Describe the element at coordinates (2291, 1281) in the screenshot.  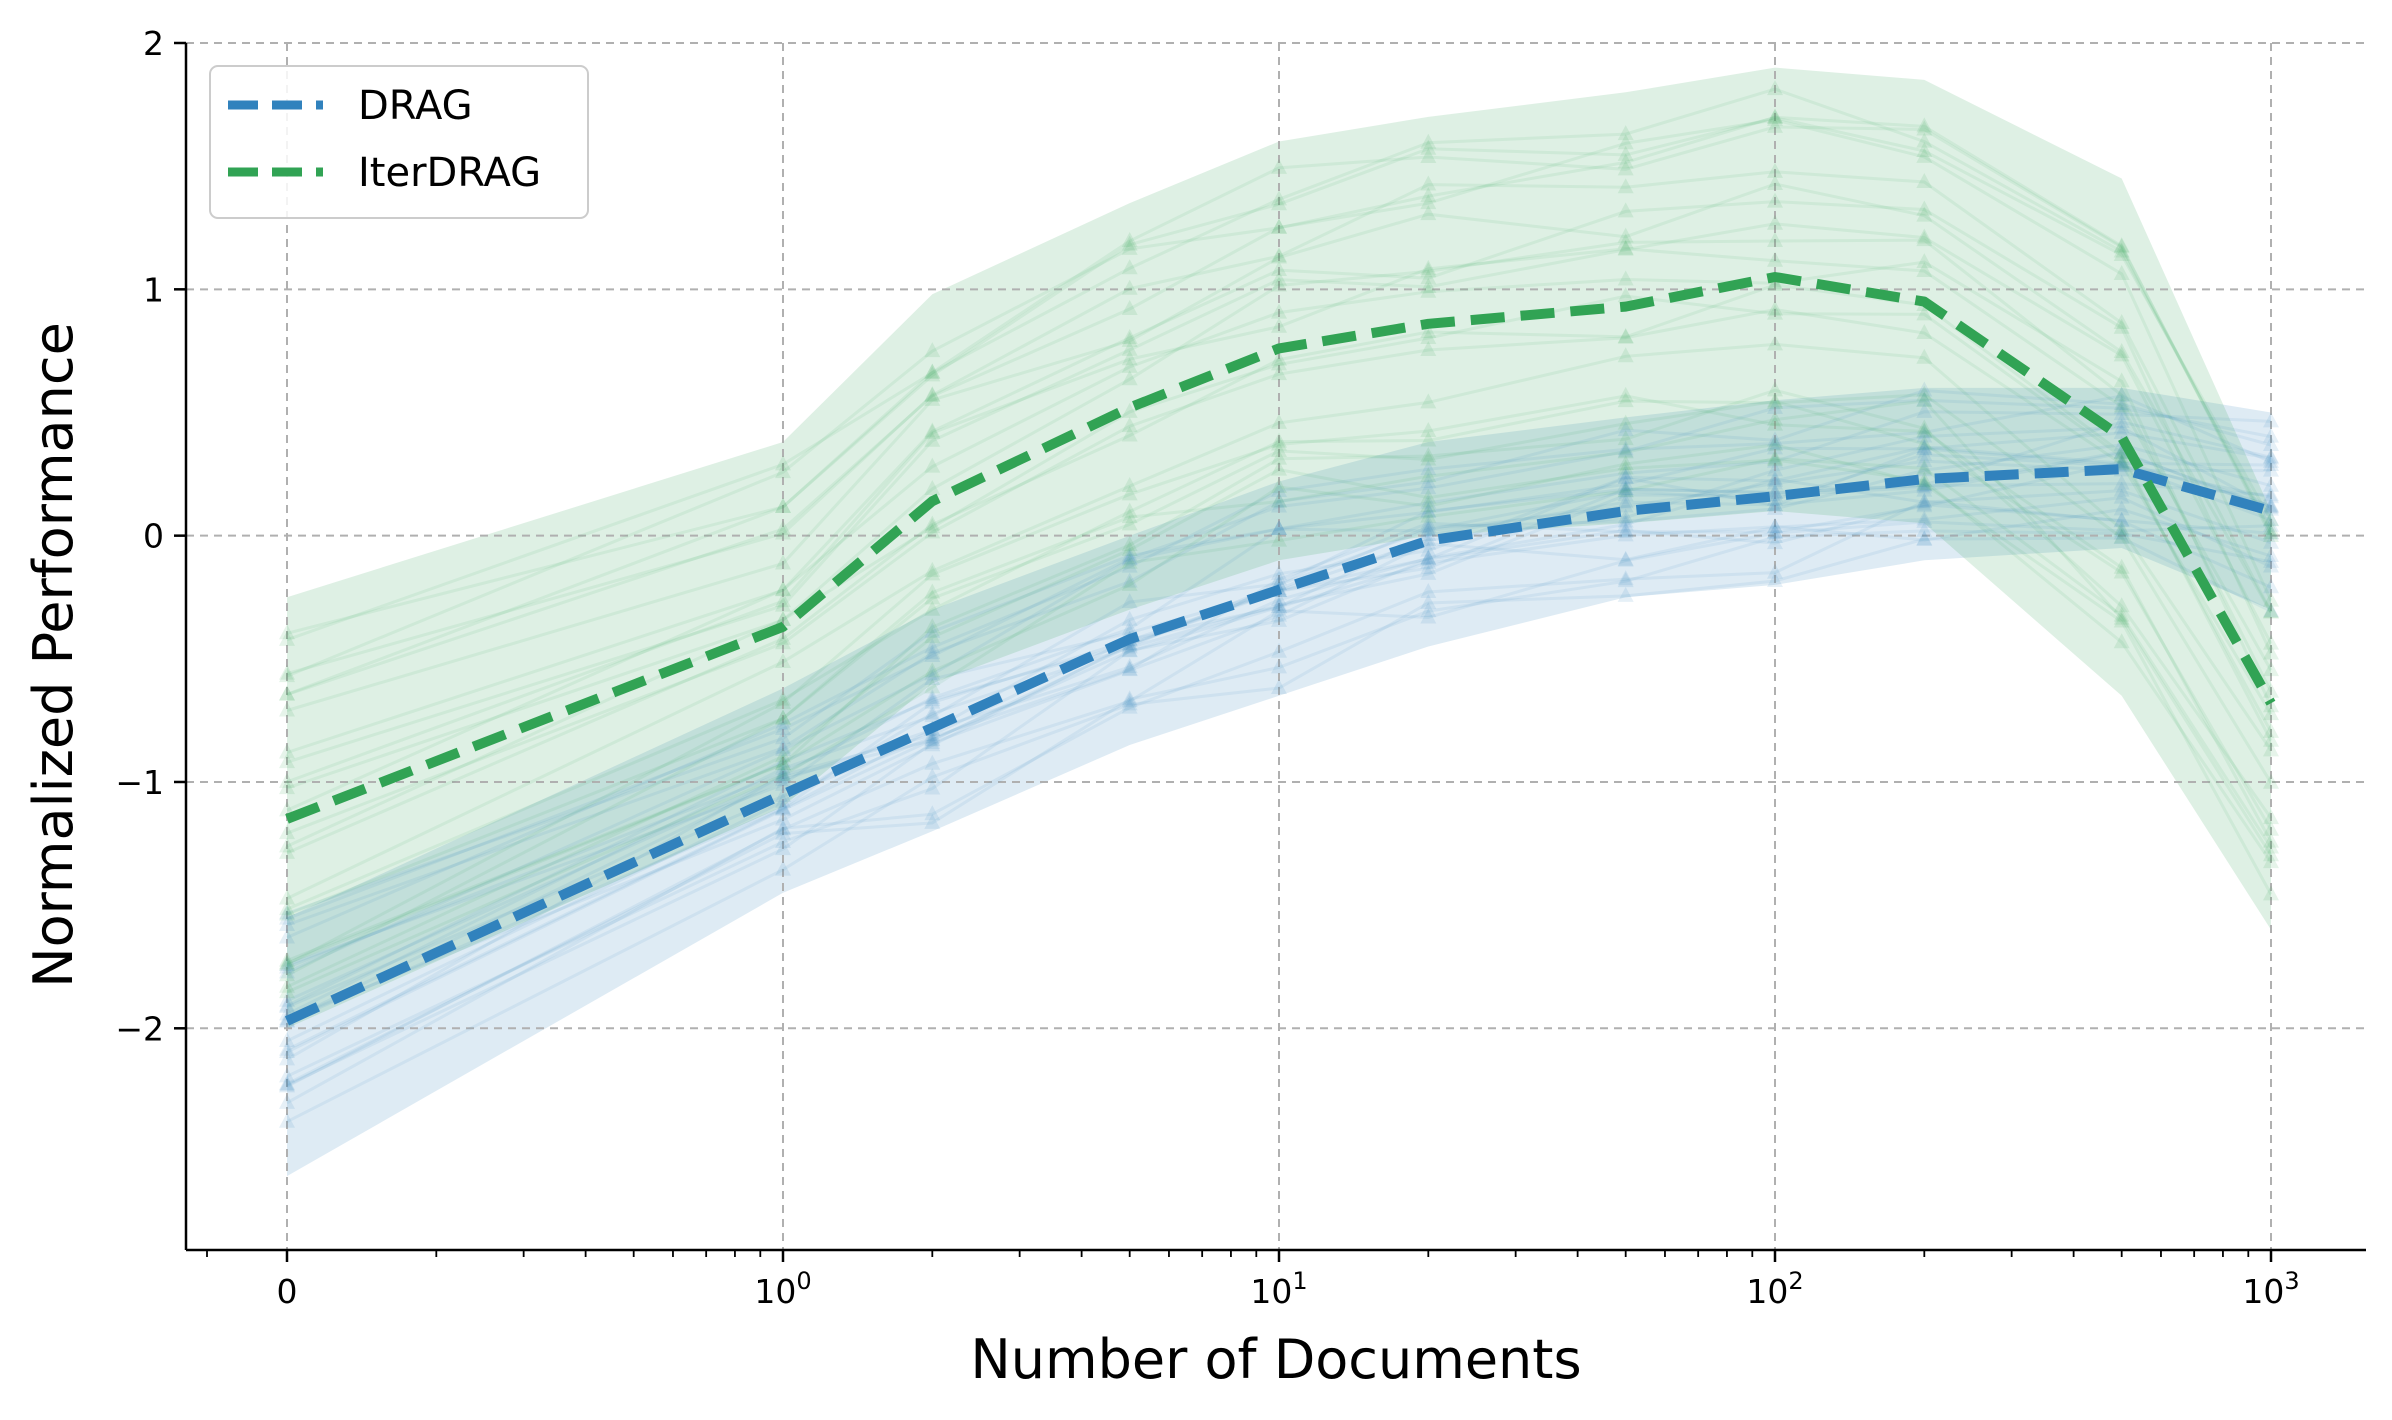
I see `x-tick-exponent: 3` at that location.